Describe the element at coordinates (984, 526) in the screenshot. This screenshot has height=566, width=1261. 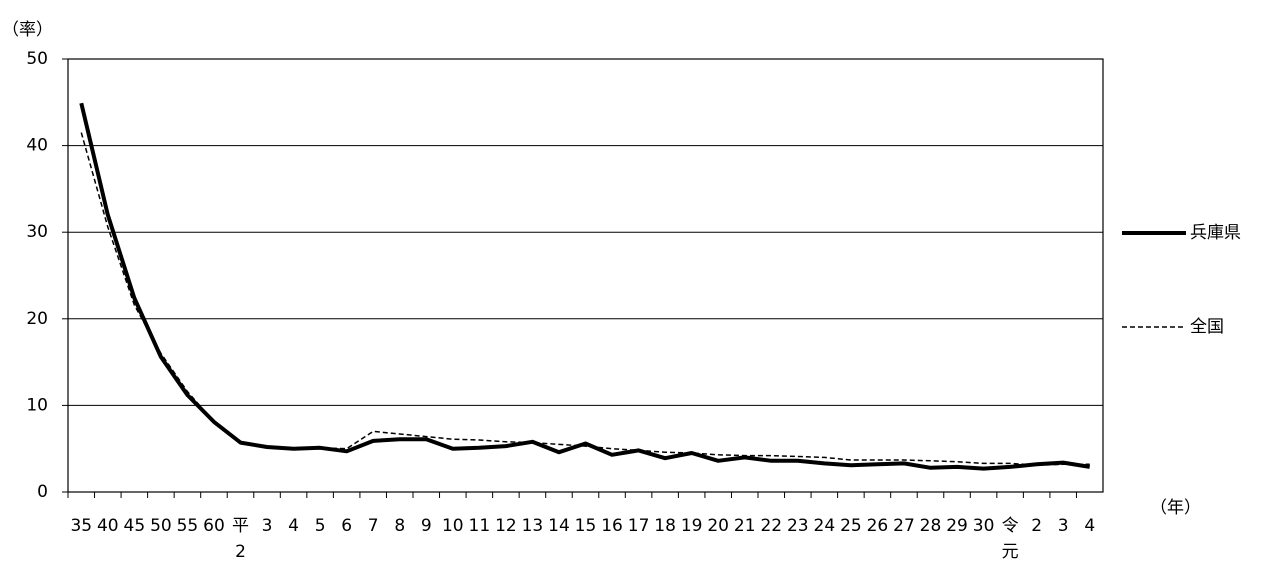
I see `x-tick-label: 30` at that location.